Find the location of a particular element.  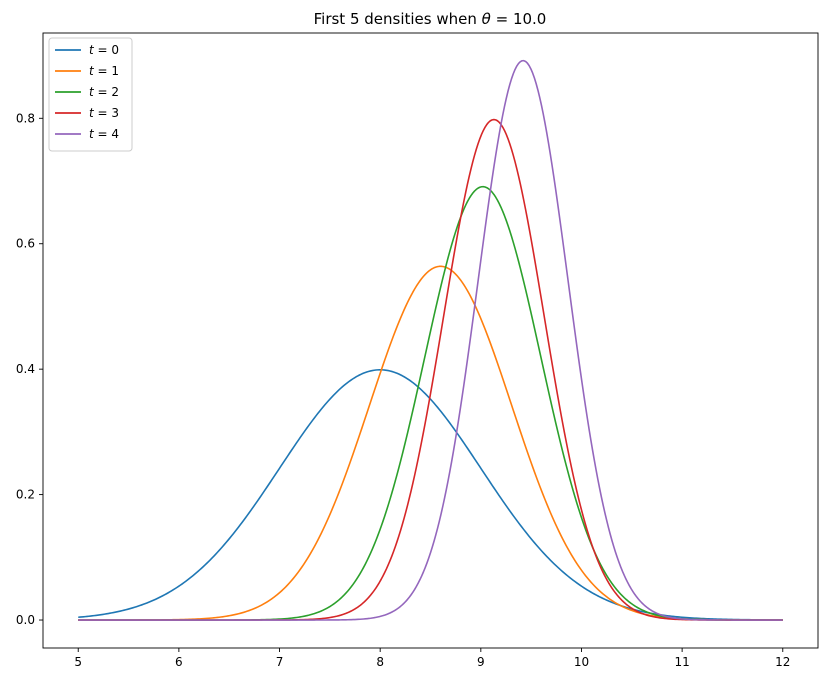

legend-label: t = 3 is located at coordinates (104, 113).